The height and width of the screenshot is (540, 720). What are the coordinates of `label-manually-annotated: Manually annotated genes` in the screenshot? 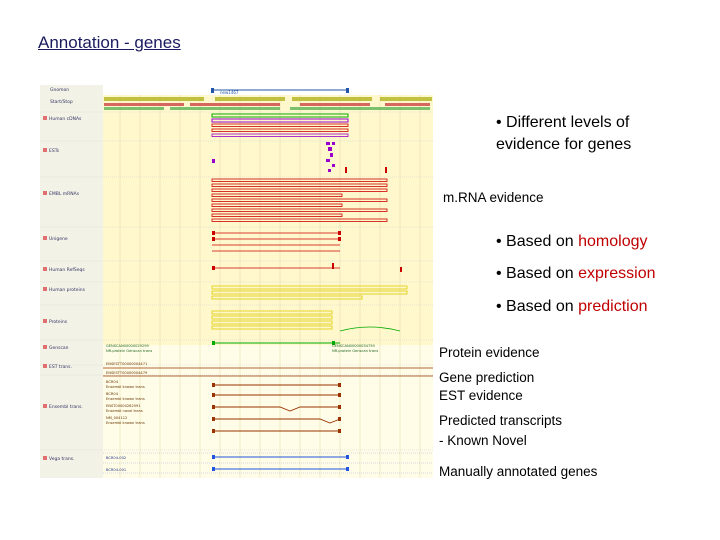 It's located at (518, 471).